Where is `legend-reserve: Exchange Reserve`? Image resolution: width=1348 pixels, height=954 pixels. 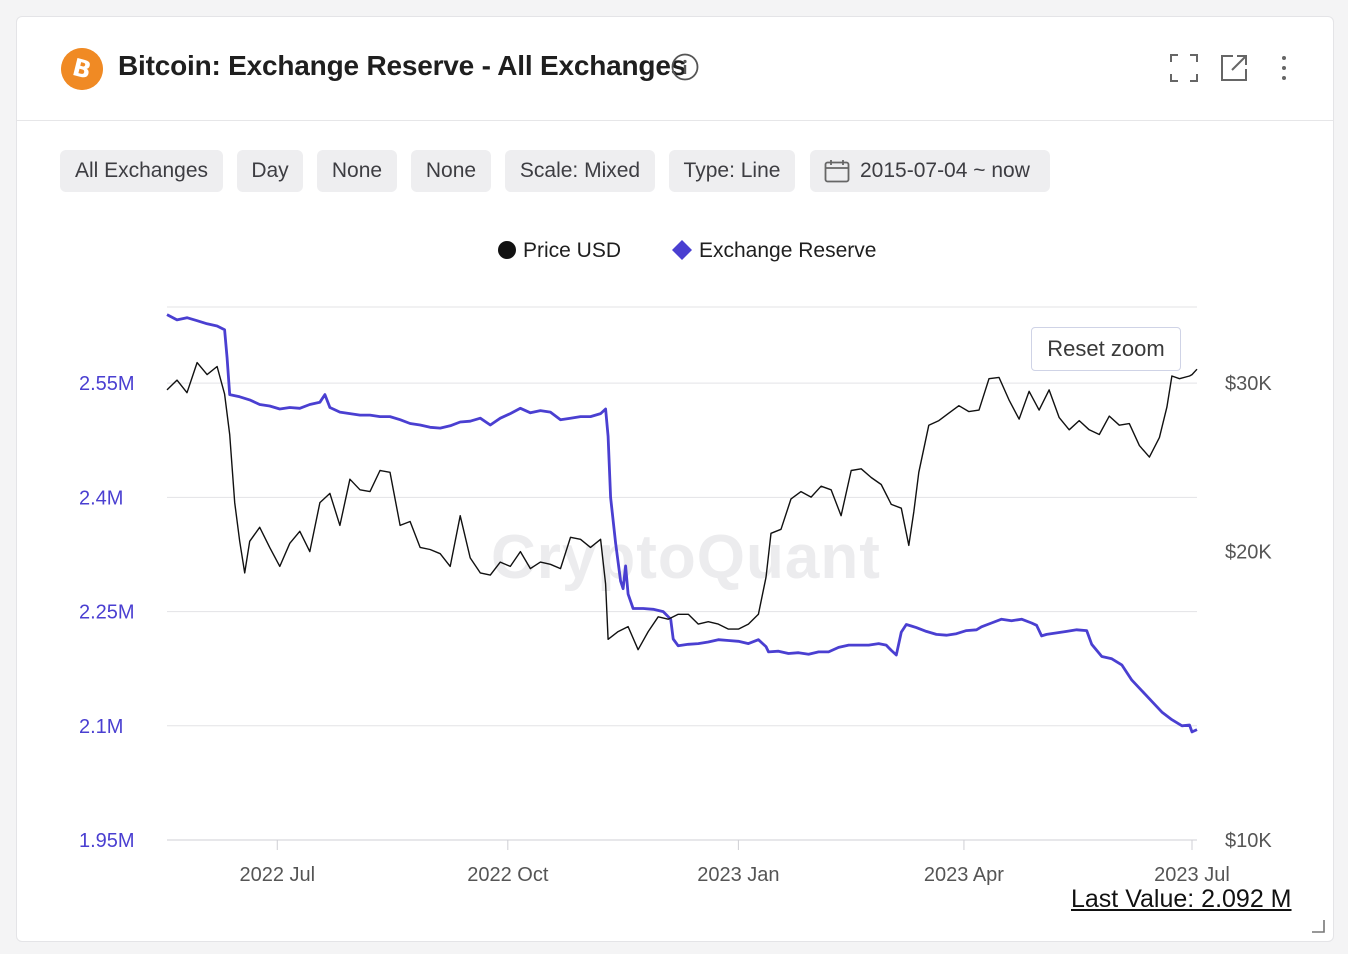 legend-reserve: Exchange Reserve is located at coordinates (773, 251).